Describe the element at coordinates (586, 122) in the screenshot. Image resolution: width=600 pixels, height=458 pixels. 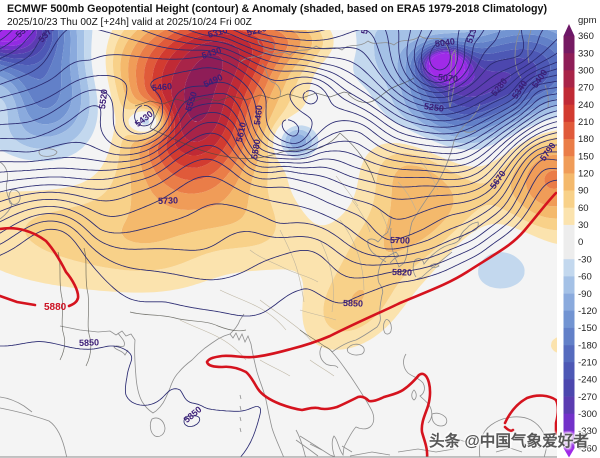
I see `svg-text: 210` at that location.